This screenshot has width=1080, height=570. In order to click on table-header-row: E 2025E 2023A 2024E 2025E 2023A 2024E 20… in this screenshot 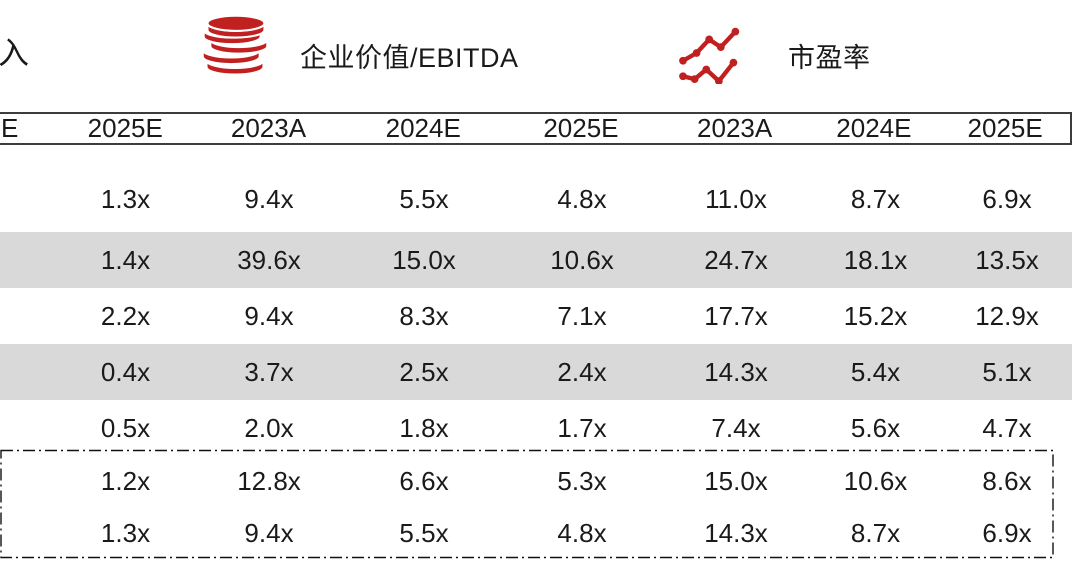, I will do `click(536, 128)`.